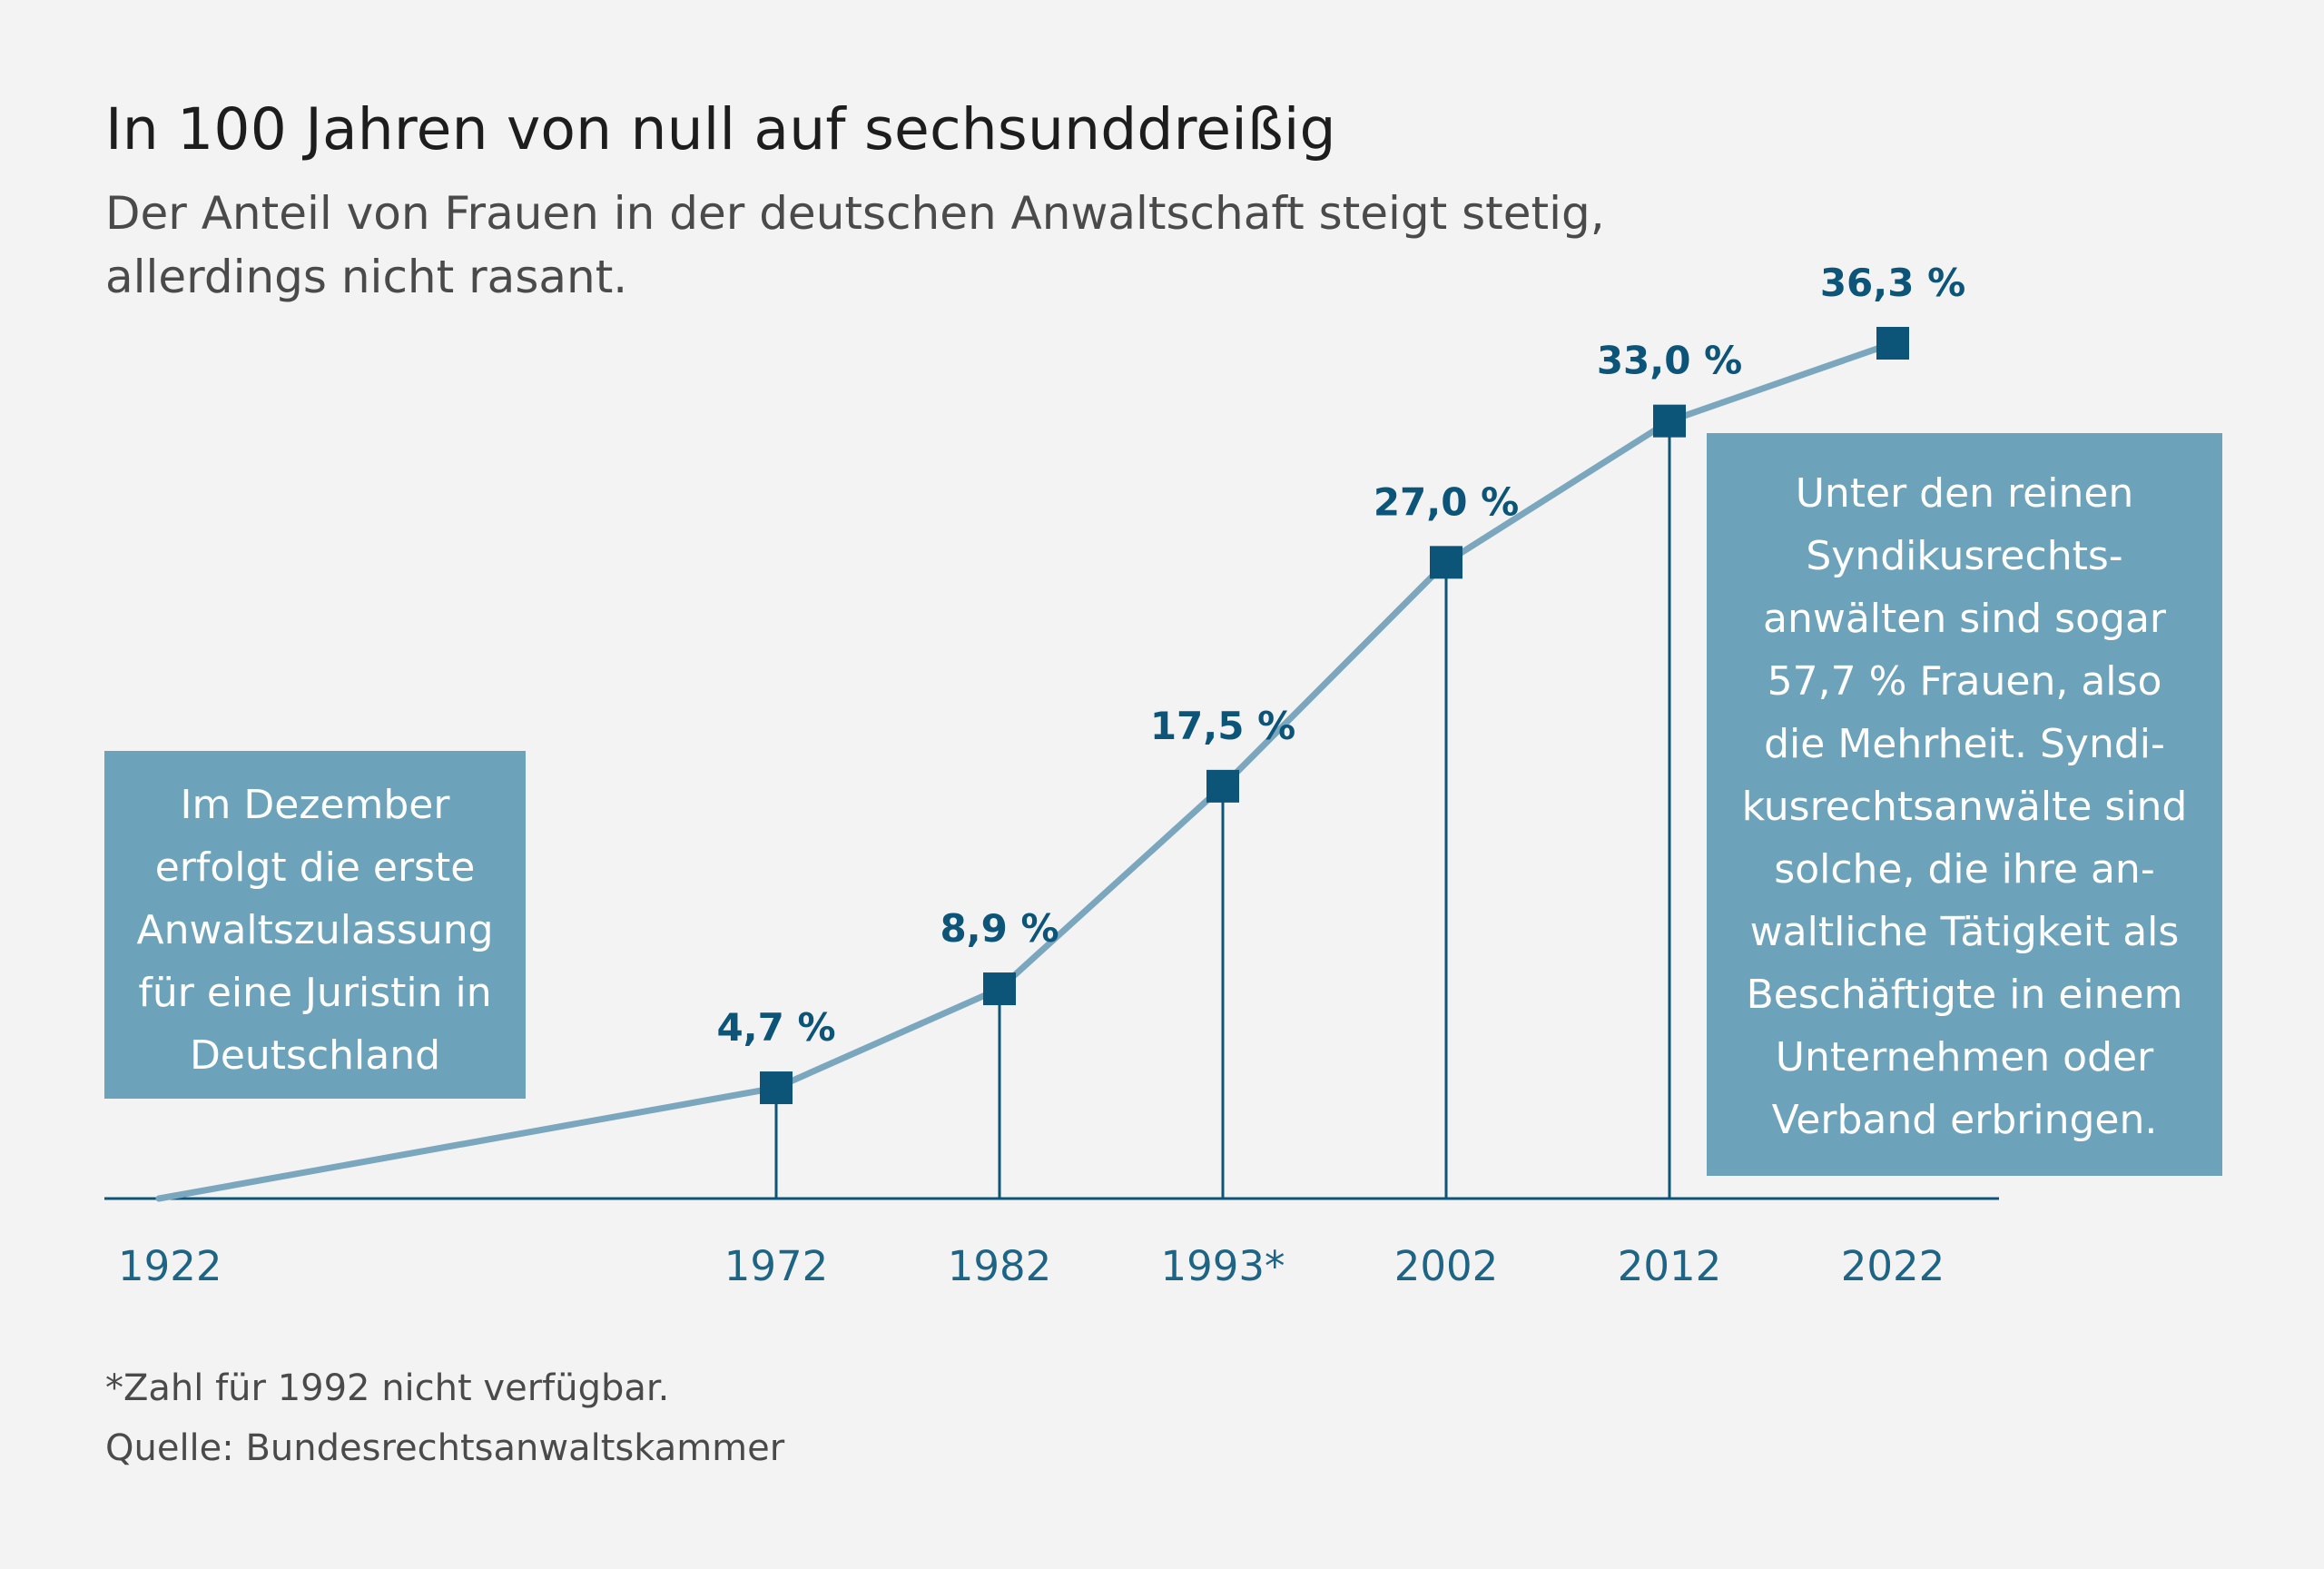  Describe the element at coordinates (776, 1266) in the screenshot. I see `x-tick-label: 1972` at that location.